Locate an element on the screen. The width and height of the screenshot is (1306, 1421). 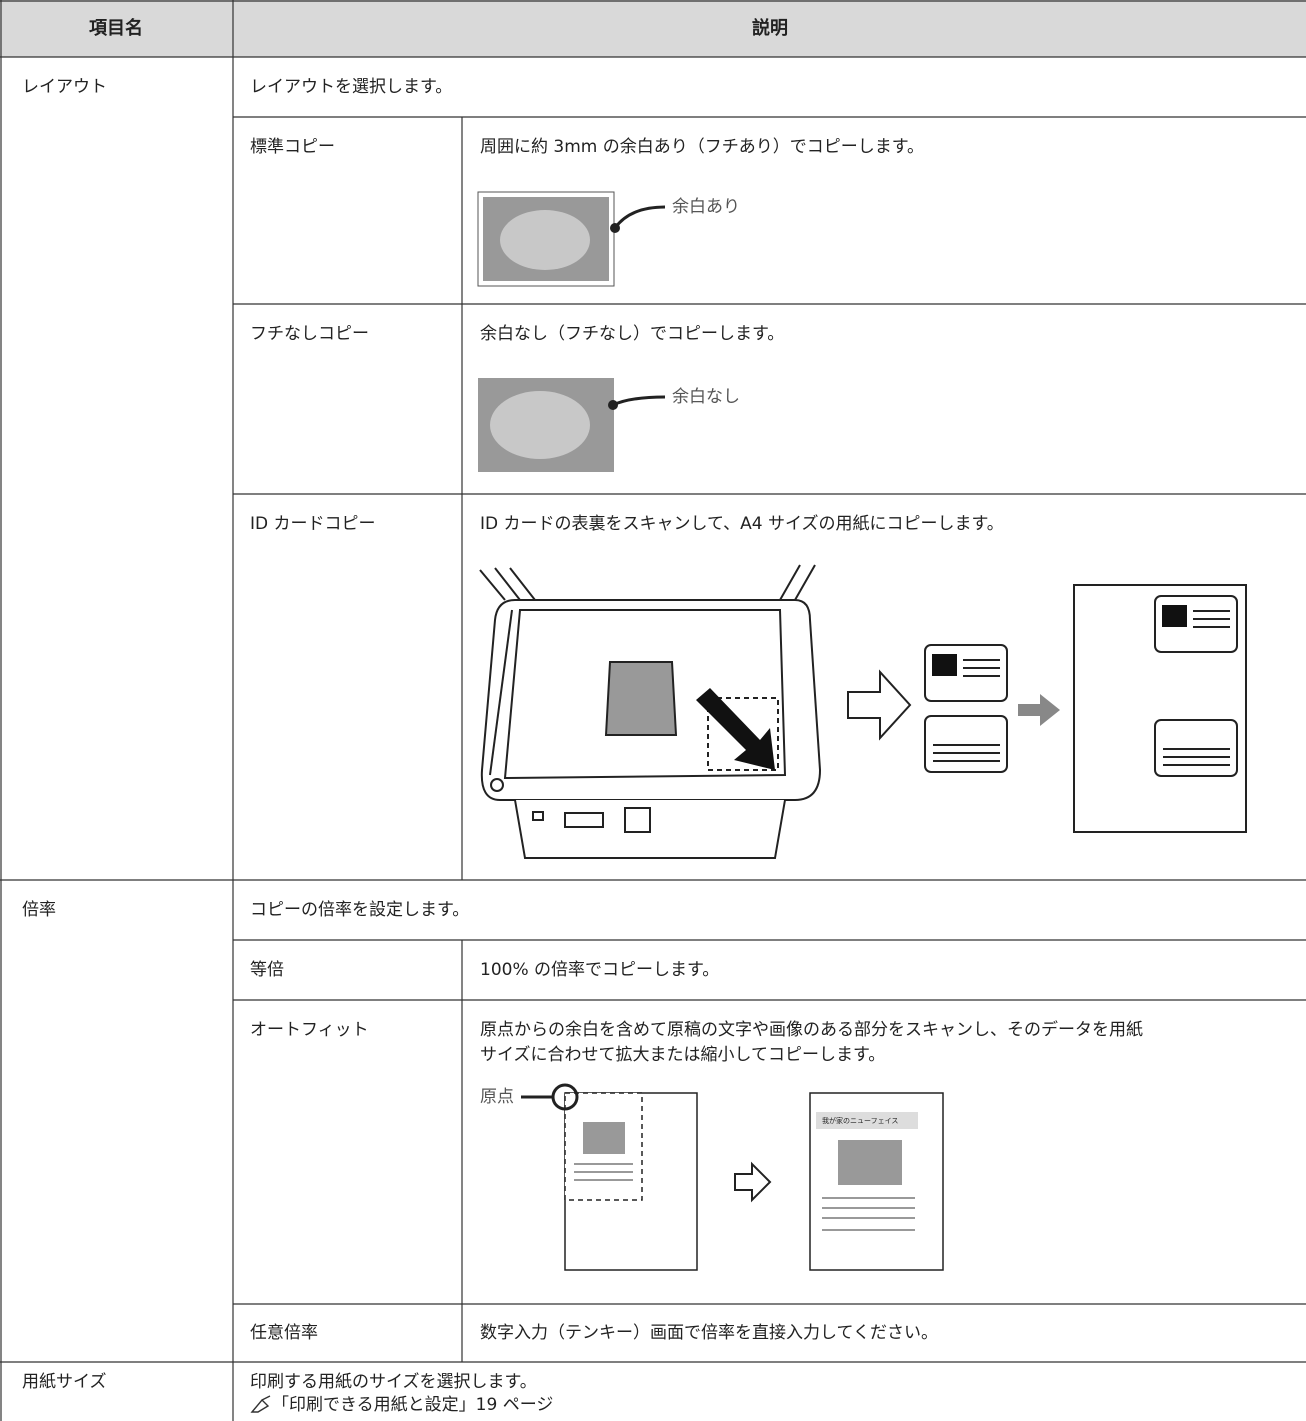
callout: 余白なし is located at coordinates (706, 397).